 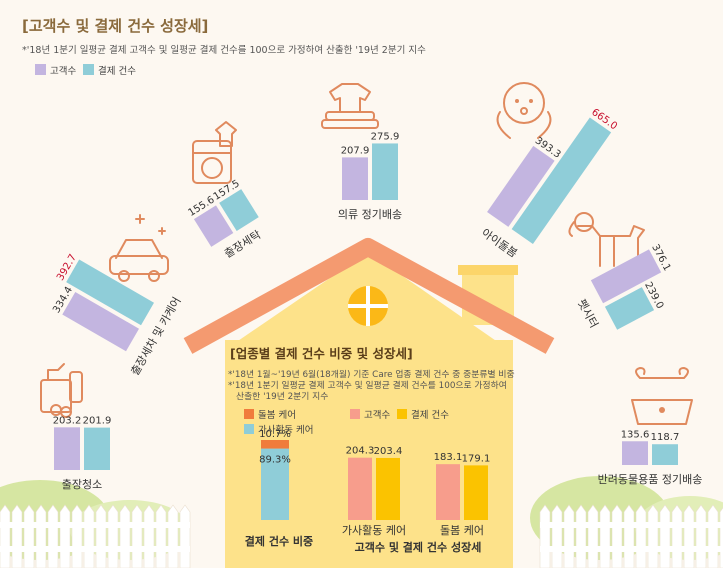 I want to click on roof, so click(x=369, y=296).